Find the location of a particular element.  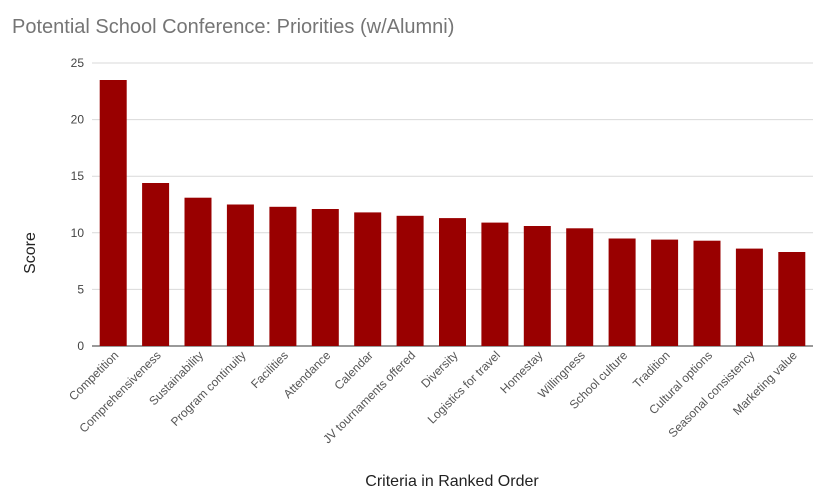

x-tick-label: Tradition is located at coordinates (651, 369).